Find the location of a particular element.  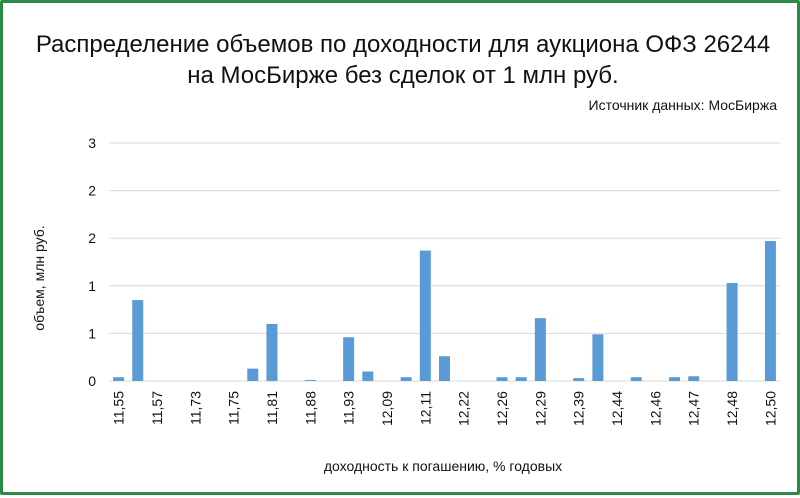

x-tick-label: 11,73 is located at coordinates (195, 408).